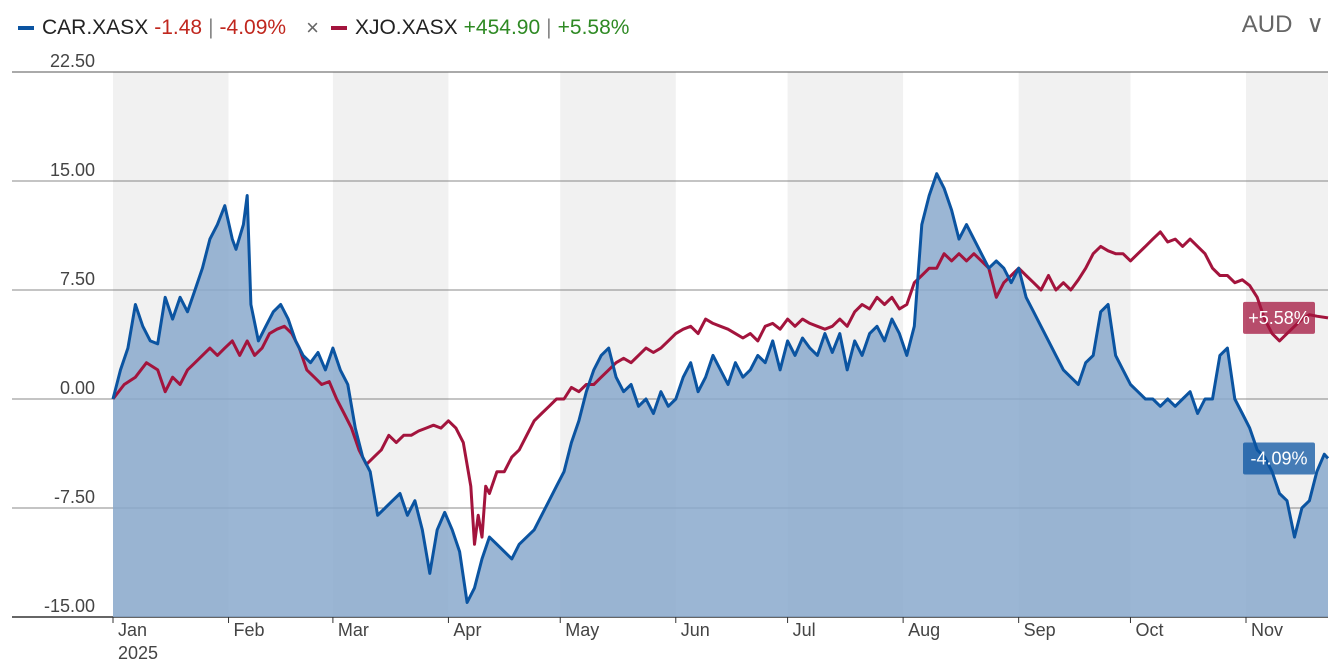 The image size is (1344, 664). I want to click on y-tick-label: -15.00, so click(69, 606).